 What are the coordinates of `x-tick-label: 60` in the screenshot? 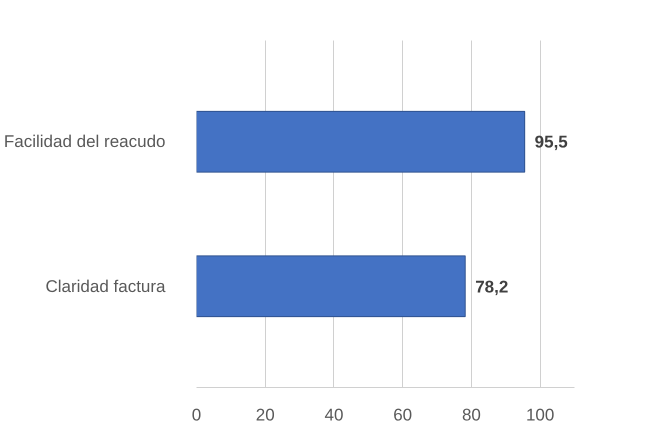 It's located at (402, 414).